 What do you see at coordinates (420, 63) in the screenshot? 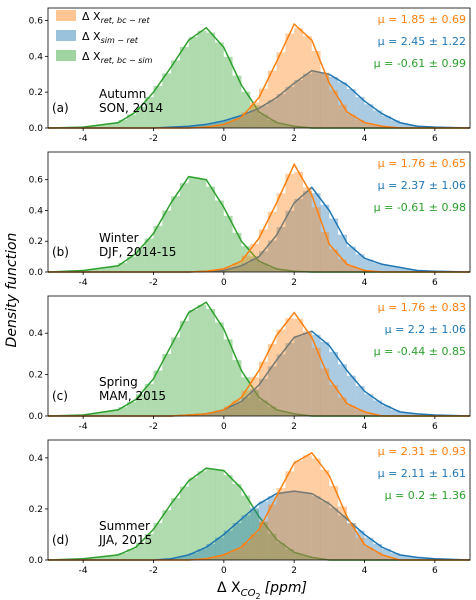
I see `stat-bc_sim: μ = -0.61 ± 0.99` at bounding box center [420, 63].